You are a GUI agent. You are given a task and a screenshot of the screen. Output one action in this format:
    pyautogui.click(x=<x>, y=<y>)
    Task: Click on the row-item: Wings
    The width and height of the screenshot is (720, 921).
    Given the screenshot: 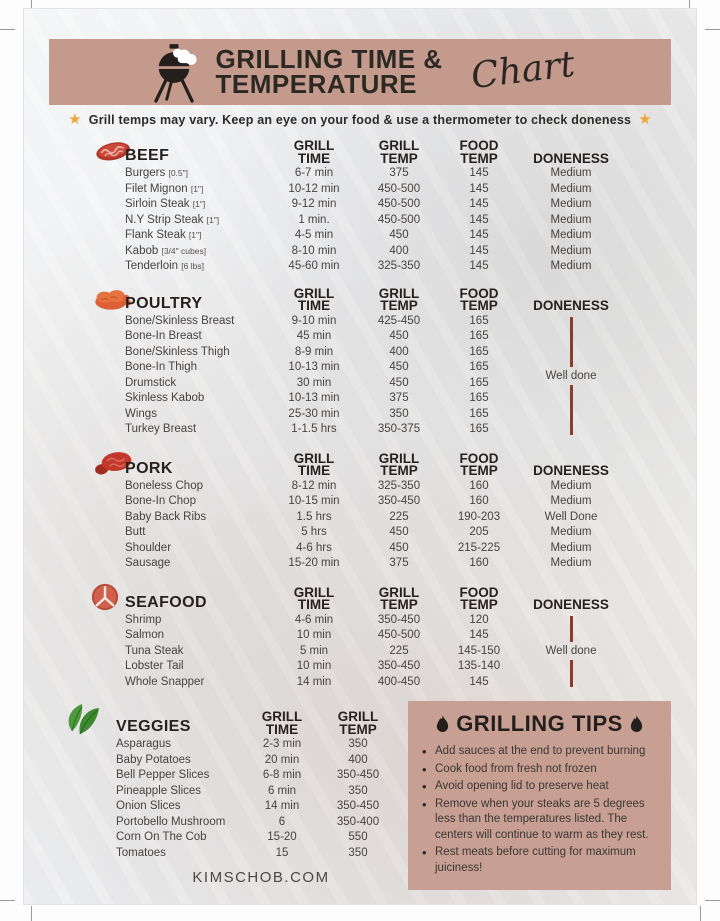 What is the action you would take?
    pyautogui.click(x=141, y=413)
    